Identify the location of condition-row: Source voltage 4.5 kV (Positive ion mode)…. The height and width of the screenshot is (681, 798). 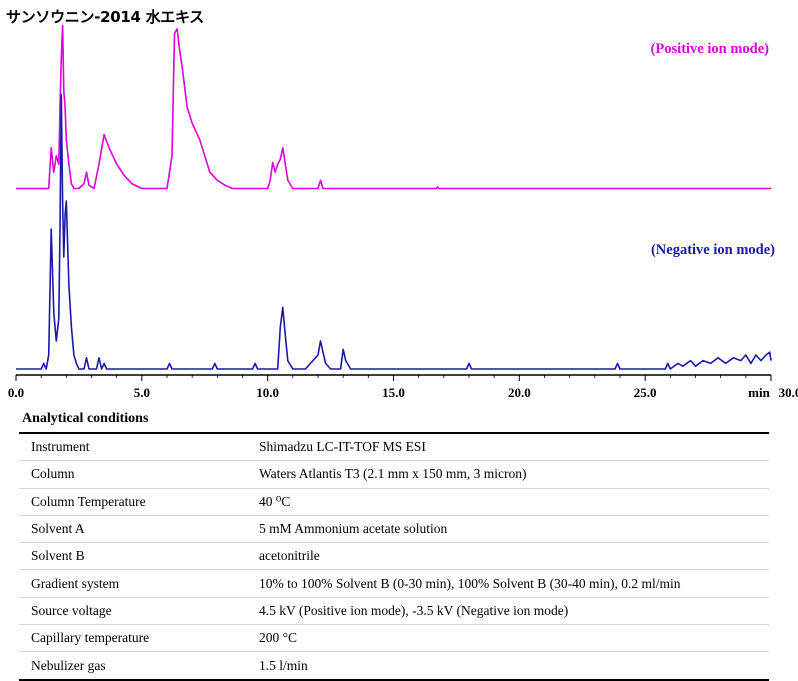
(394, 610).